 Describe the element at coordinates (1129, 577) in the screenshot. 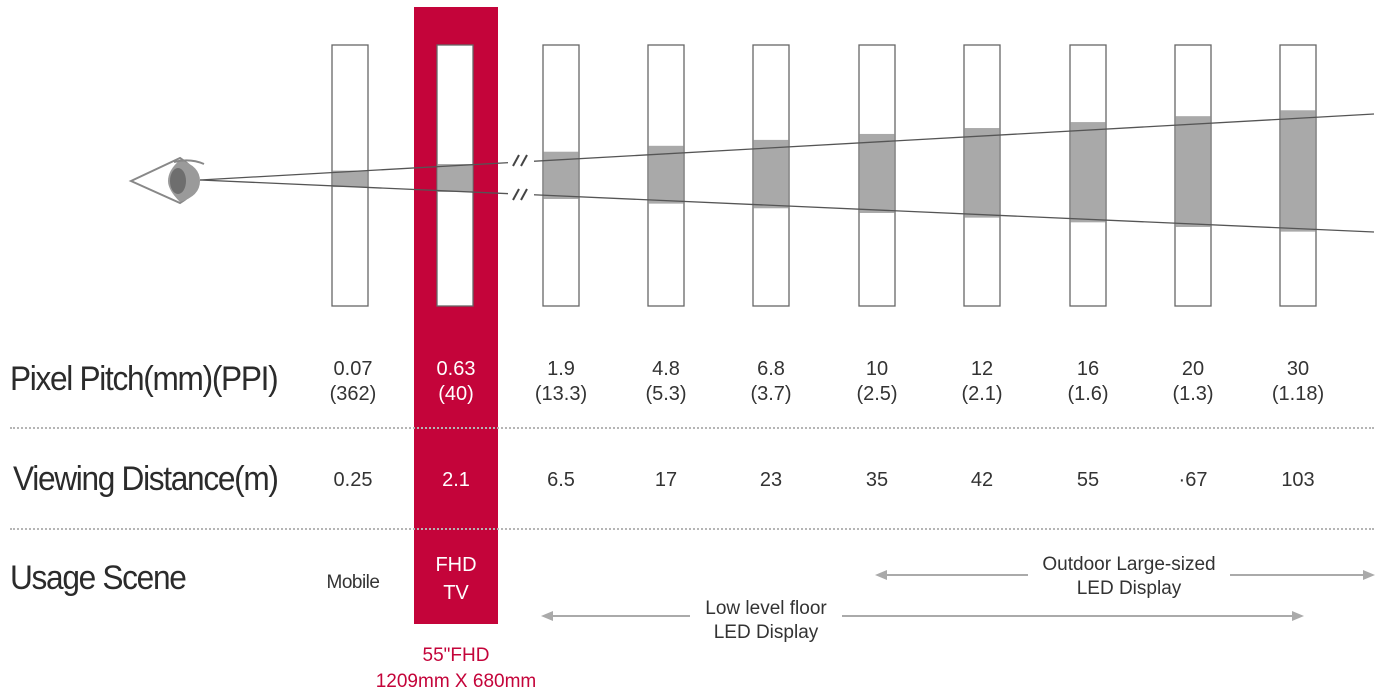

I see `outdoor-led-label: Outdoor Large-sized LED Display` at that location.